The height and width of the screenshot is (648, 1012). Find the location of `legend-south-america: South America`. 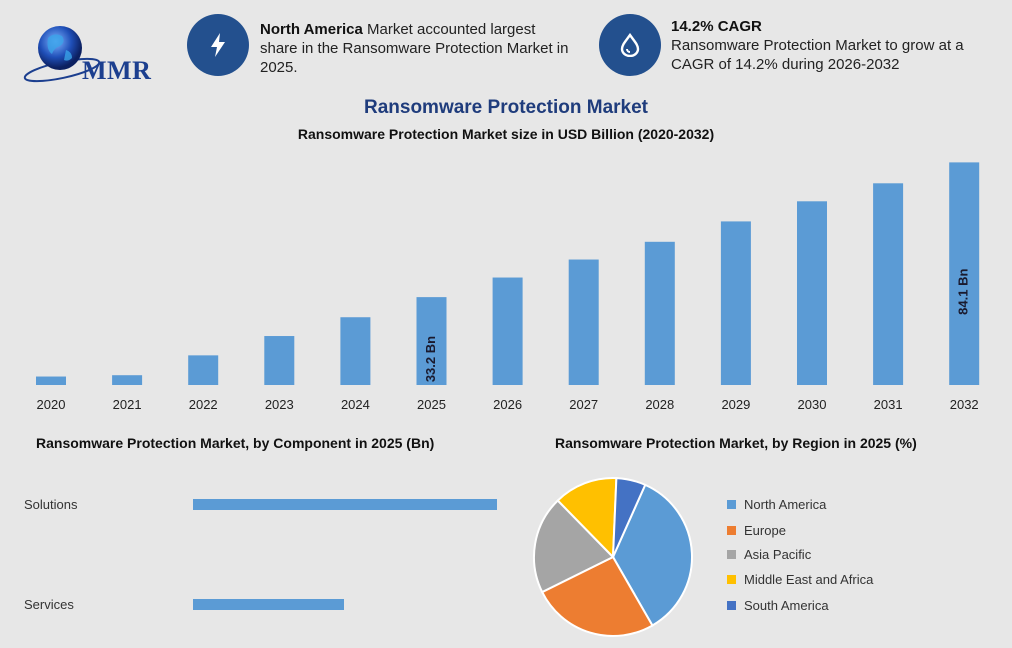

legend-south-america: South America is located at coordinates (778, 605).